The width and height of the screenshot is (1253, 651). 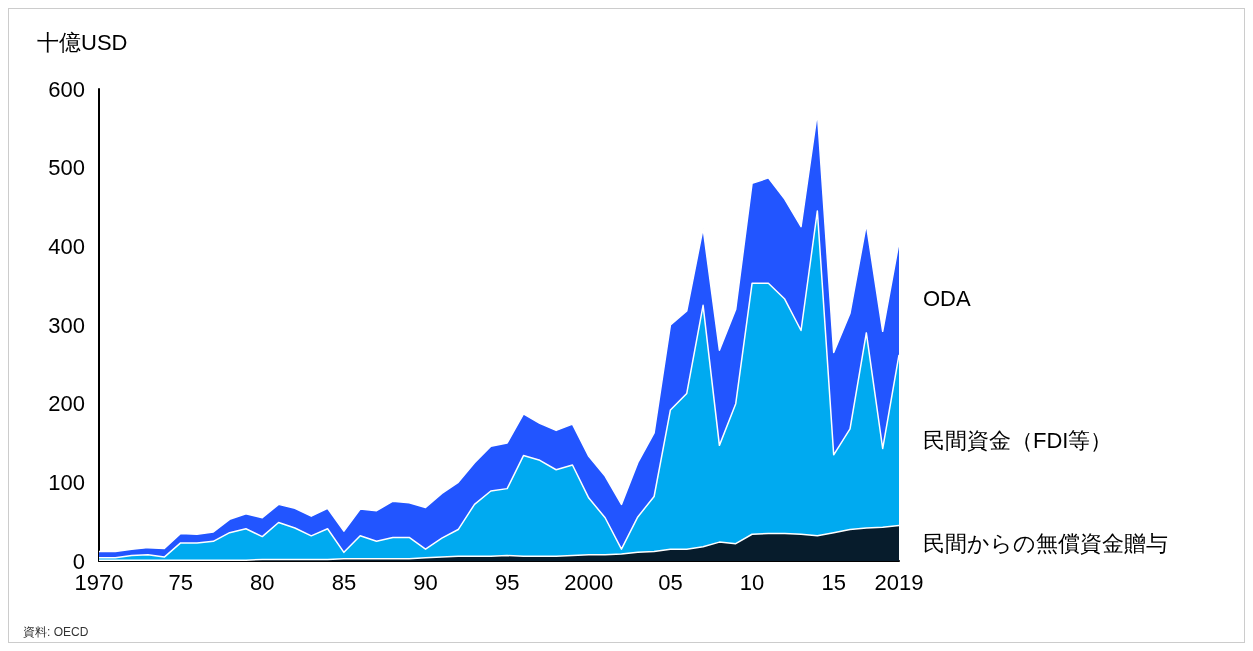 I want to click on y-tick-label: 600, so click(x=66, y=89).